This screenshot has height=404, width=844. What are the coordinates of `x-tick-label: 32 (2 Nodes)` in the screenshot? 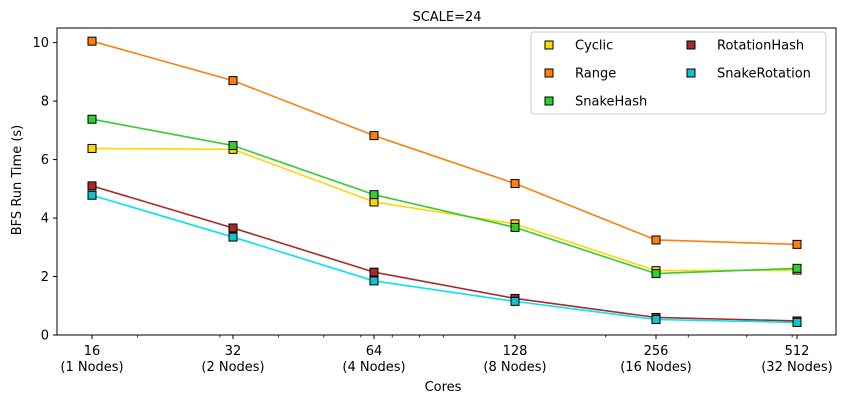 It's located at (232, 359).